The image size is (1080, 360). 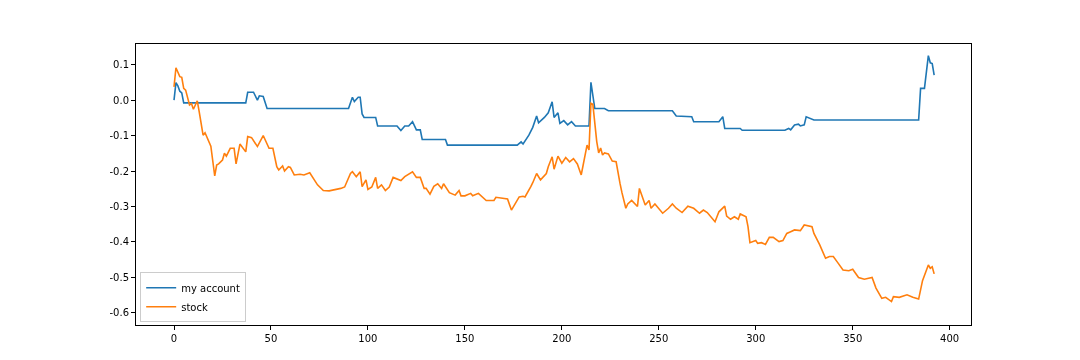 I want to click on y-tick-label: -0.3, so click(x=119, y=206).